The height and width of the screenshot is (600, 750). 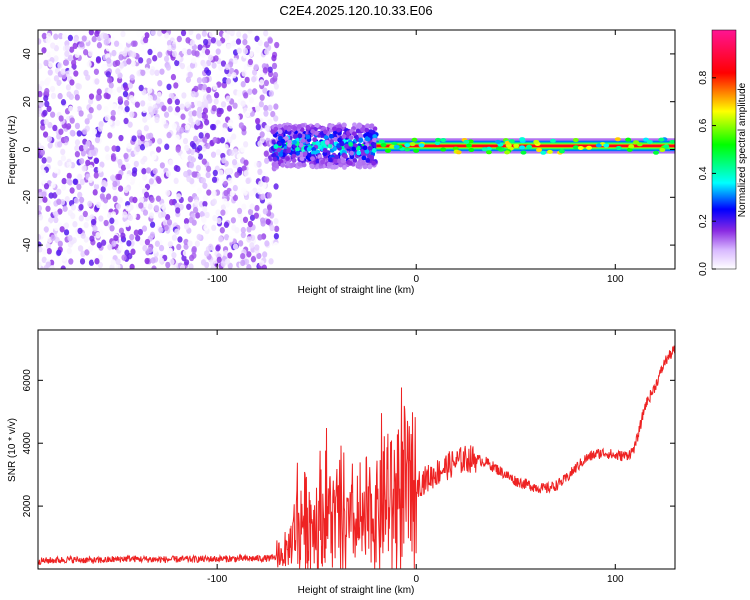 I want to click on snr-xlabel: Height of straight line (km), so click(x=356, y=590).